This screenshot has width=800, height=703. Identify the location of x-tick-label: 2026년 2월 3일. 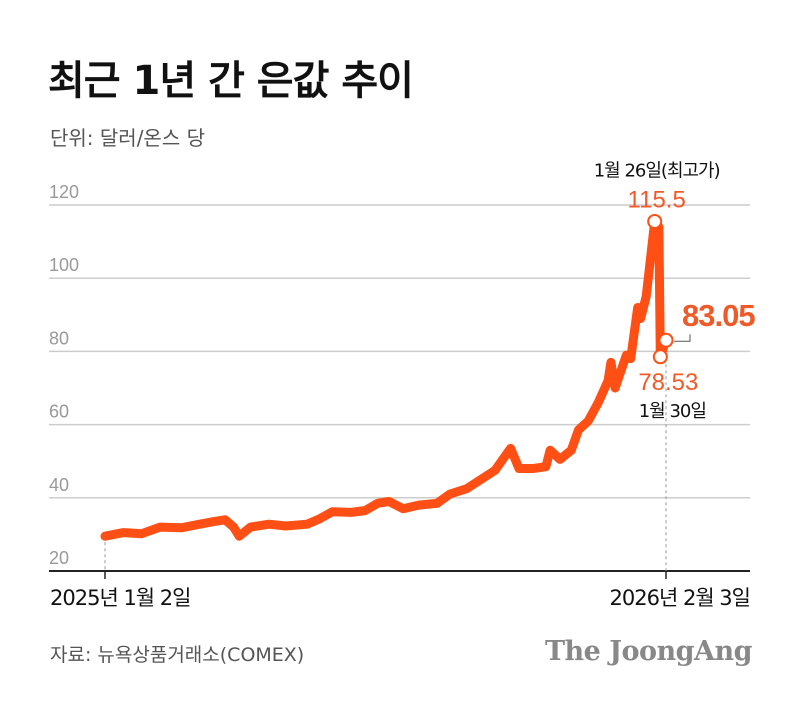
(680, 598).